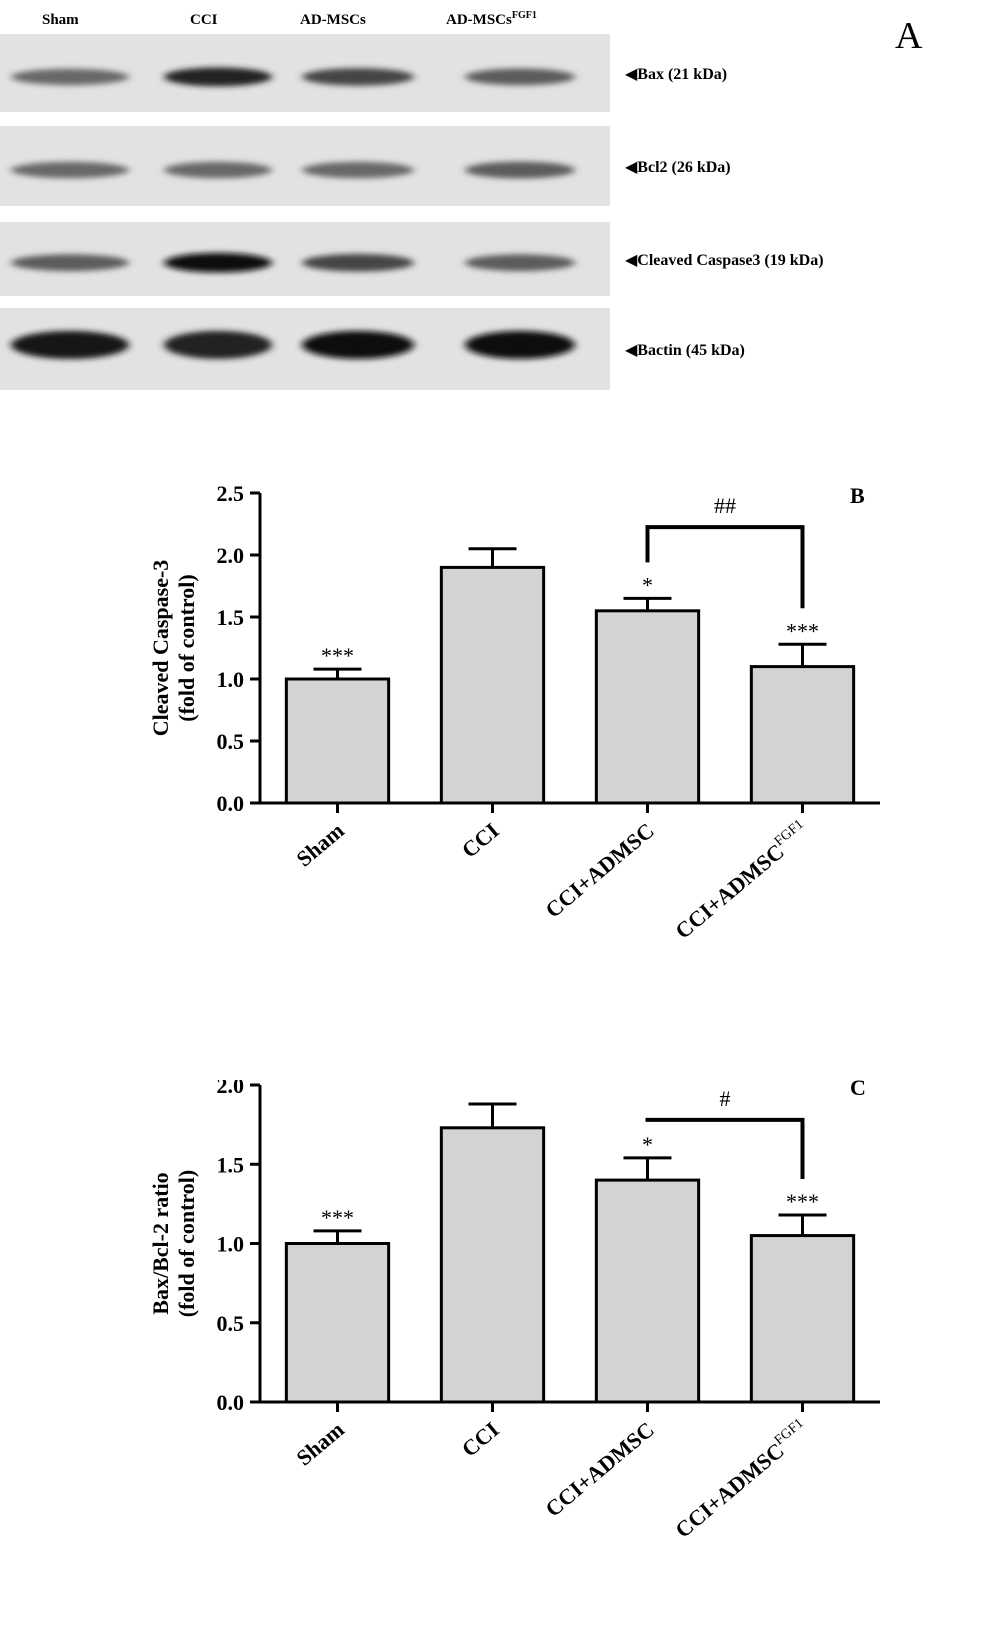  I want to click on lane-label: CCI, so click(204, 20).